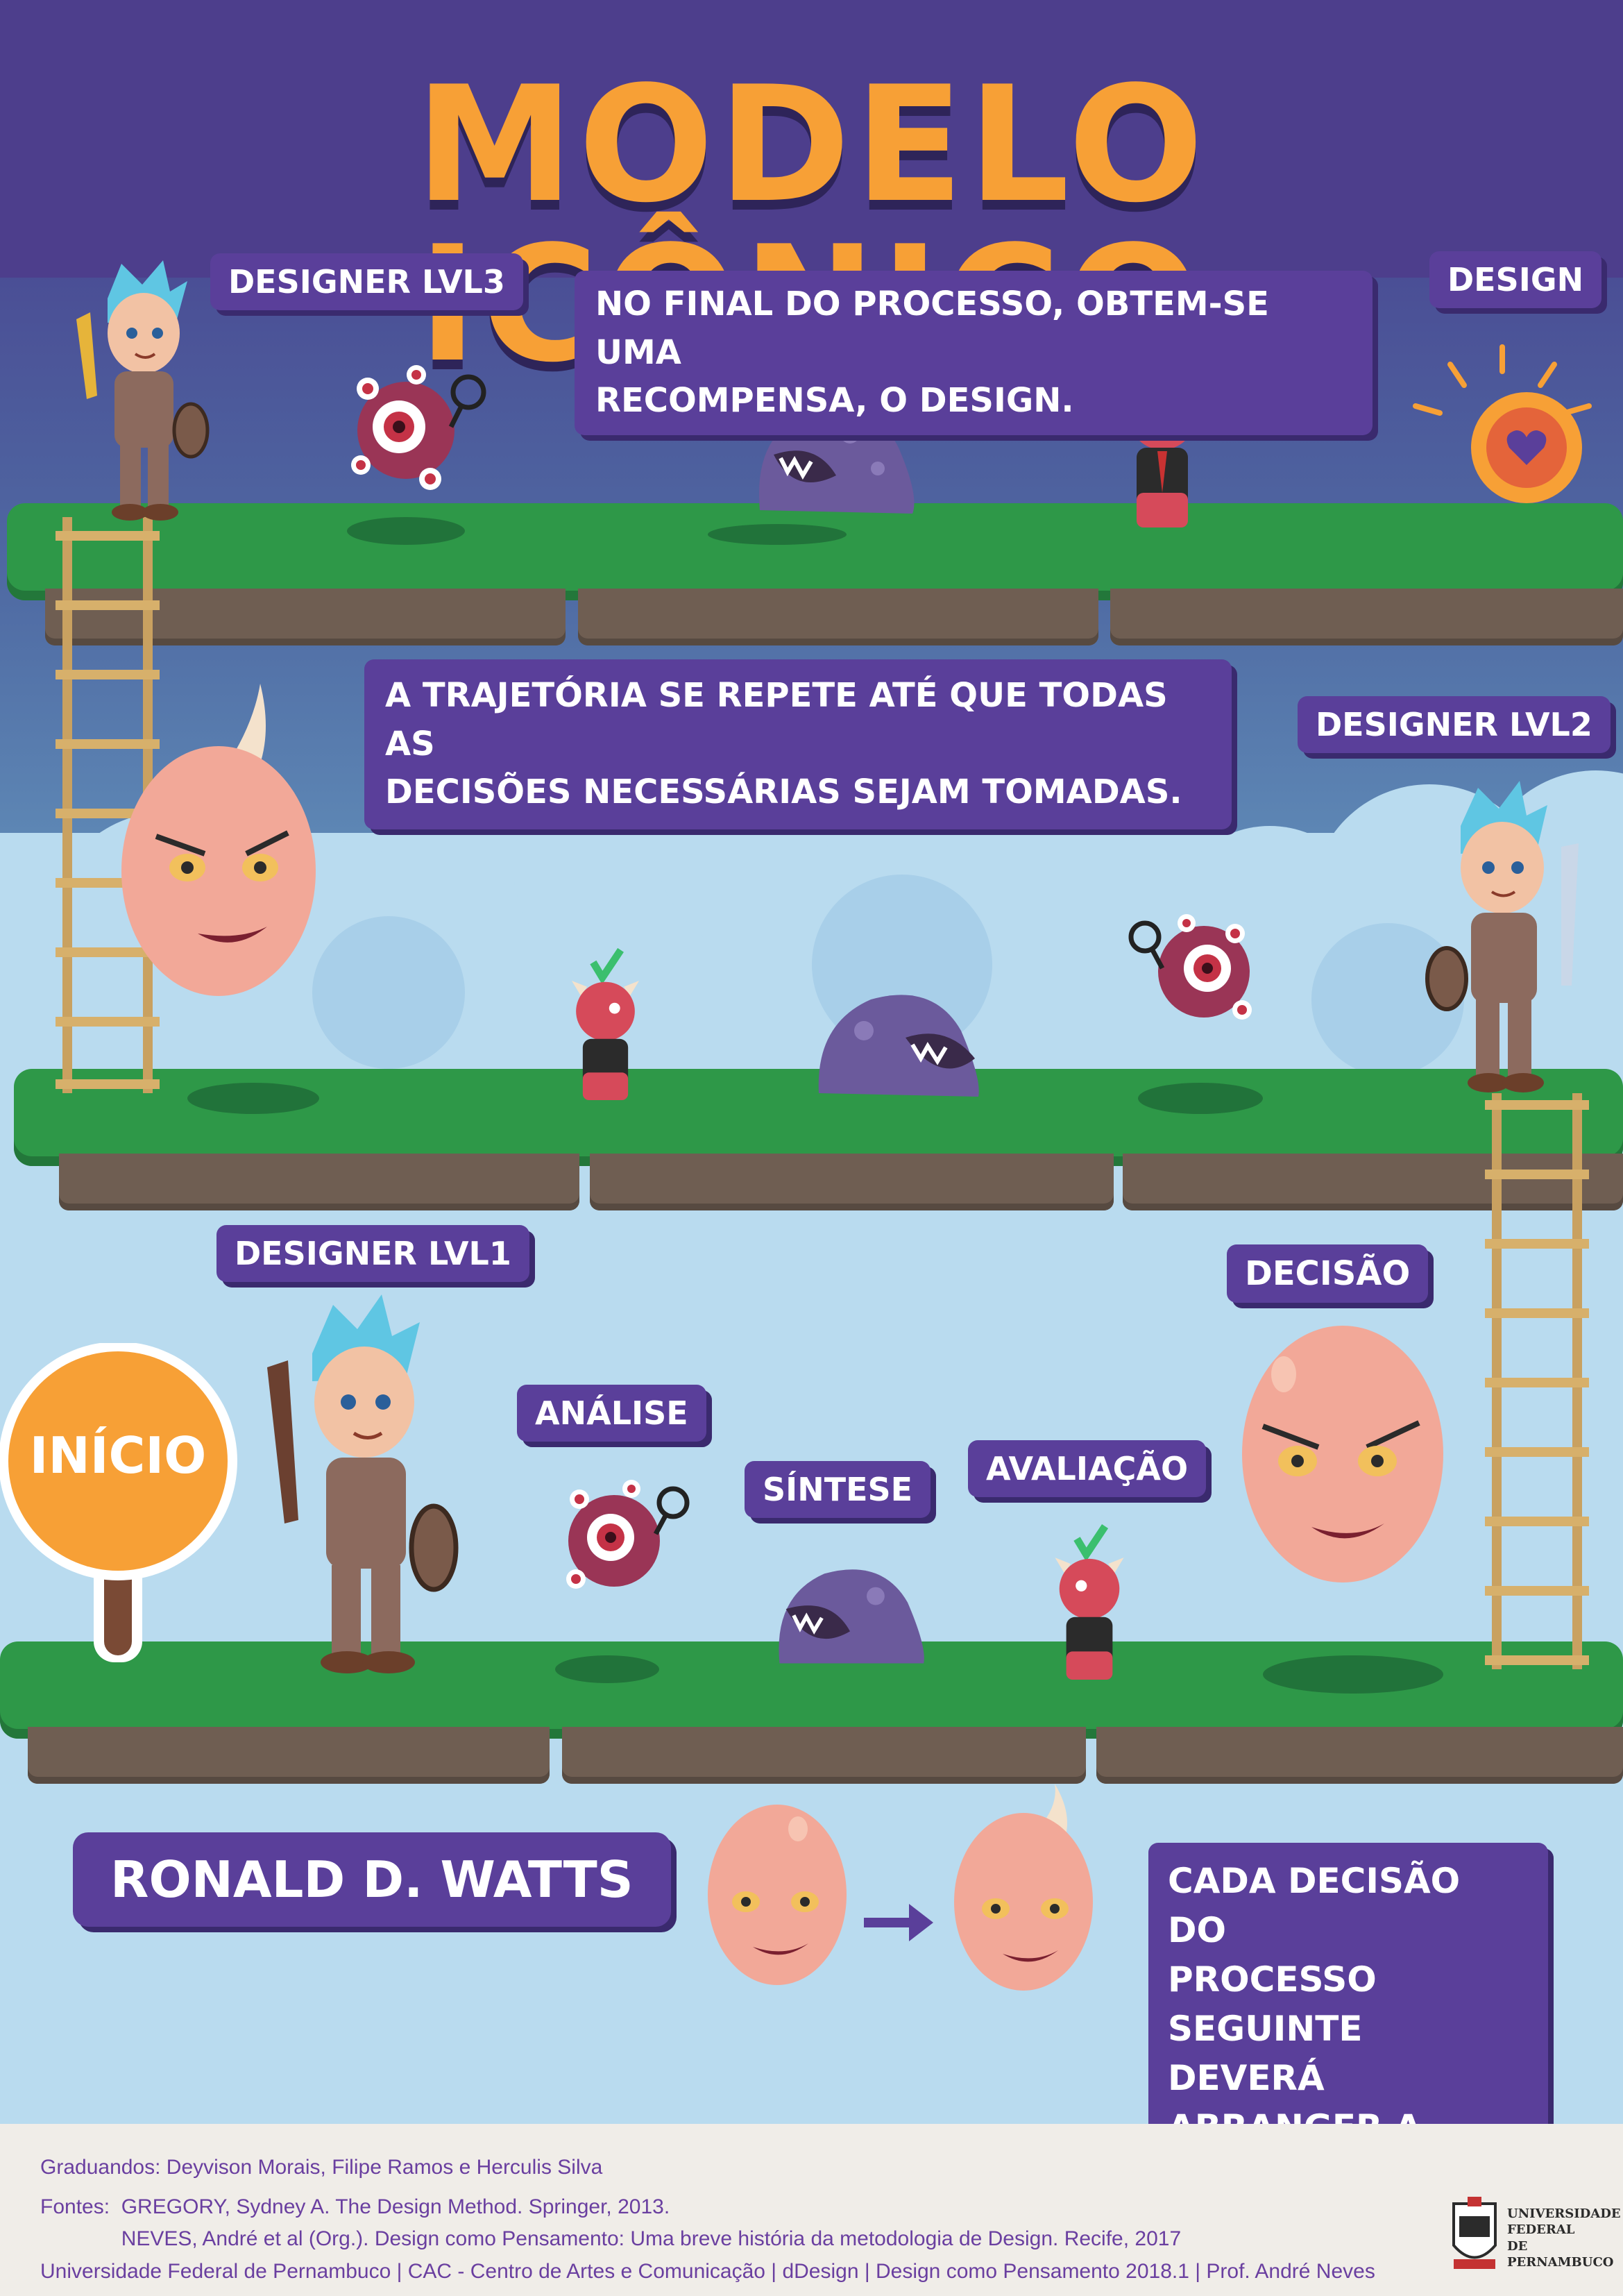 Image resolution: width=1623 pixels, height=2296 pixels. What do you see at coordinates (898, 1922) in the screenshot?
I see `arrow-right-icon` at bounding box center [898, 1922].